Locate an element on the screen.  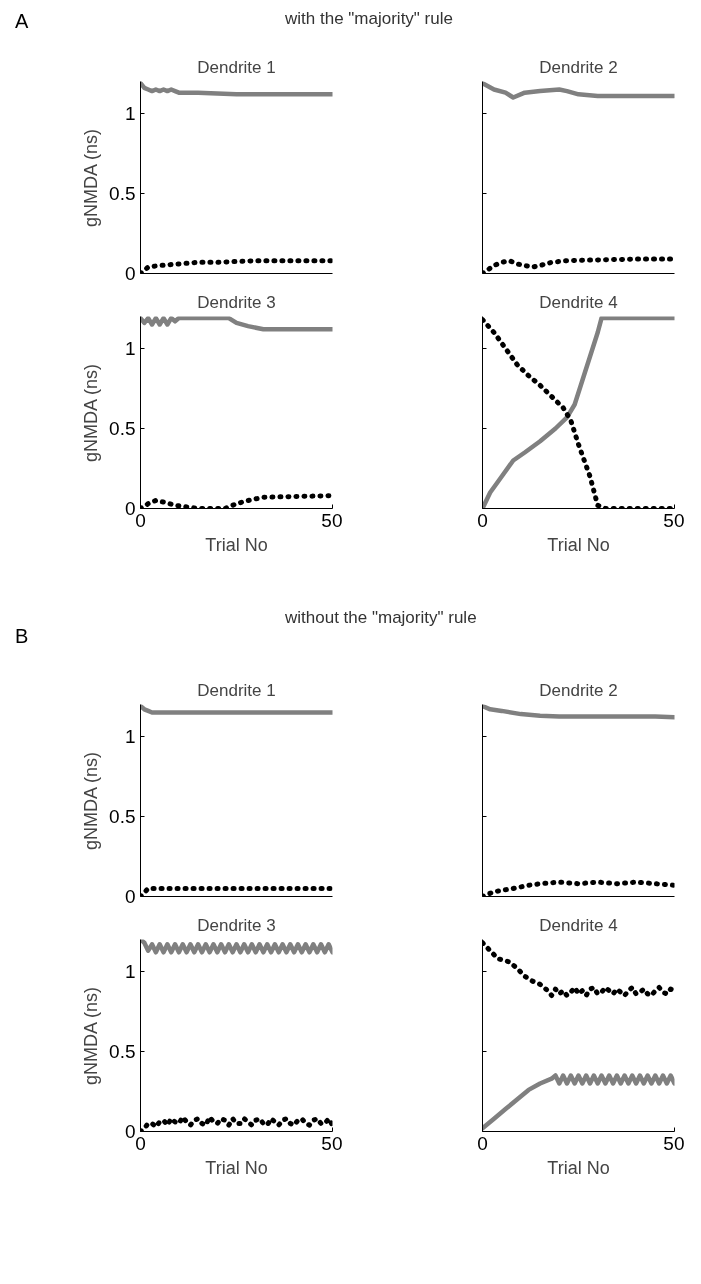
text: A is located at coordinates (22, 21).